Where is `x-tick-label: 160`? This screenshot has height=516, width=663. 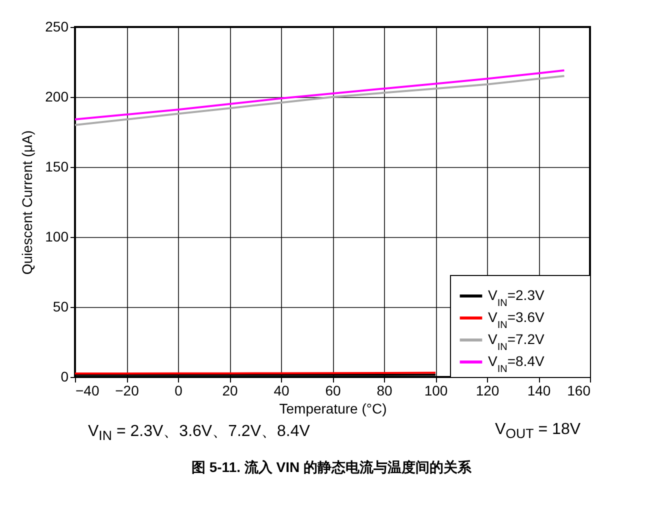
x-tick-label: 160 is located at coordinates (579, 390).